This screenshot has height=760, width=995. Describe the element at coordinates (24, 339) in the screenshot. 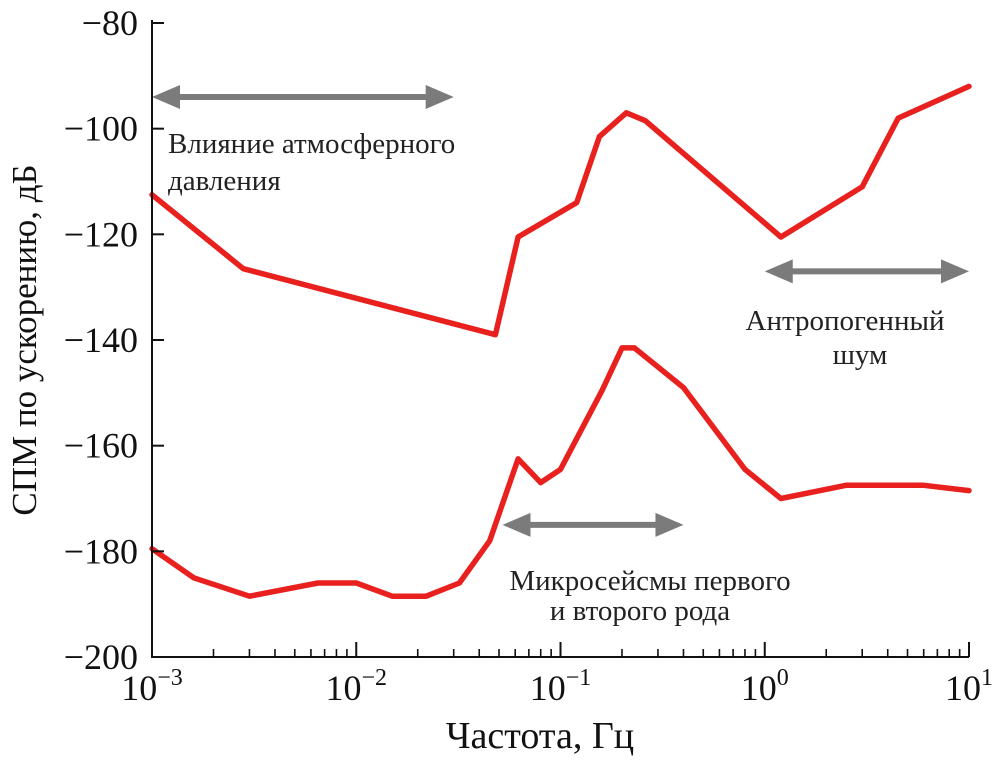

I see `y-axis-title: СПМ по ускорению, дБ` at that location.